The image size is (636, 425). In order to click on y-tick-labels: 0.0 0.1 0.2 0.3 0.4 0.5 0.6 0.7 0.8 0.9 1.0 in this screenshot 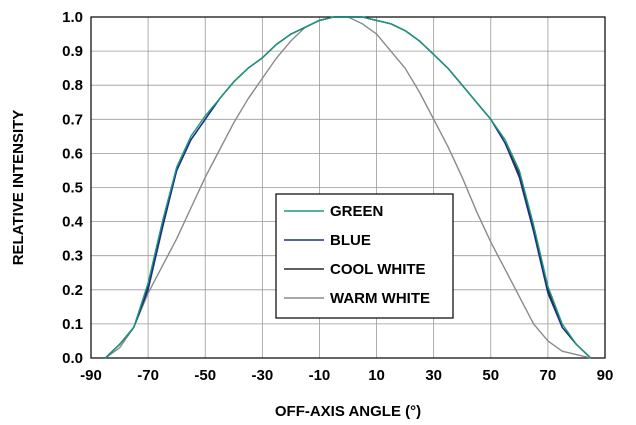, I will do `click(73, 188)`.